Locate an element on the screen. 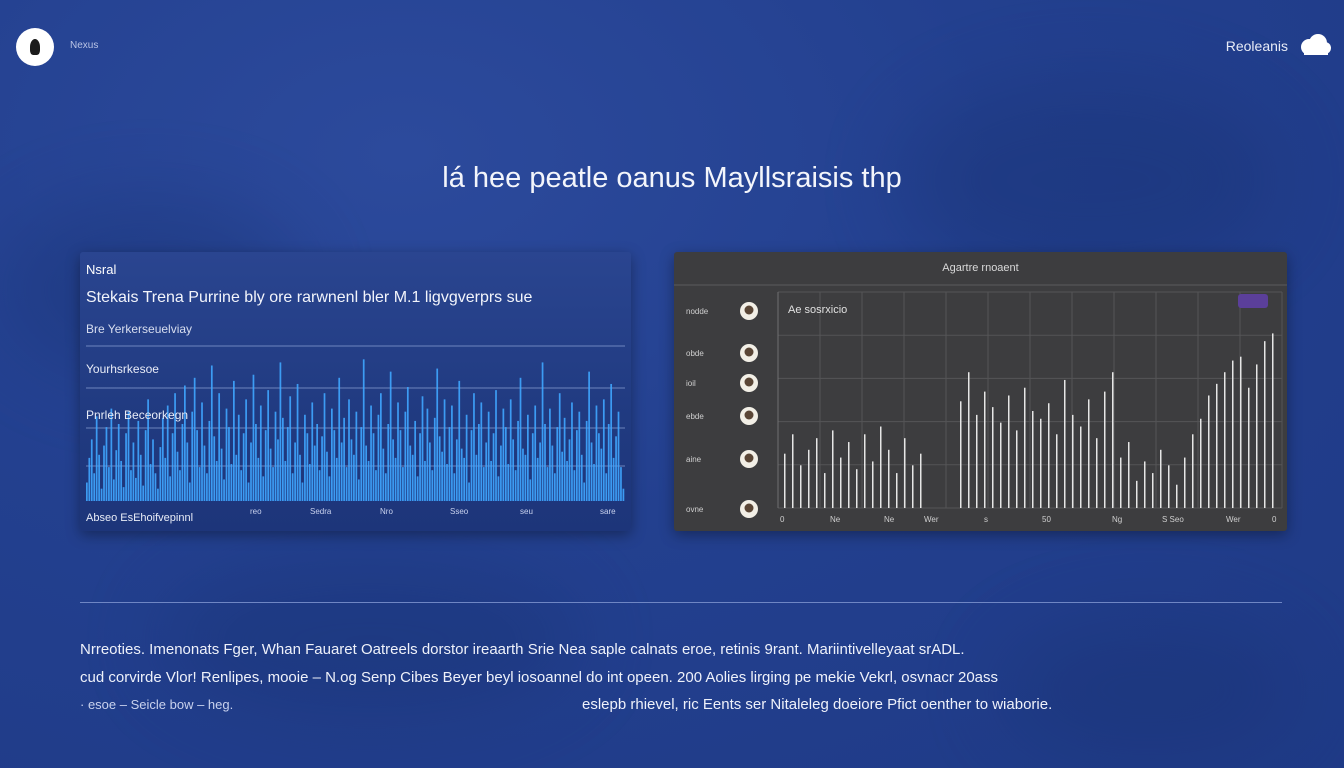 The image size is (1344, 768). cloud-icon is located at coordinates (1315, 45).